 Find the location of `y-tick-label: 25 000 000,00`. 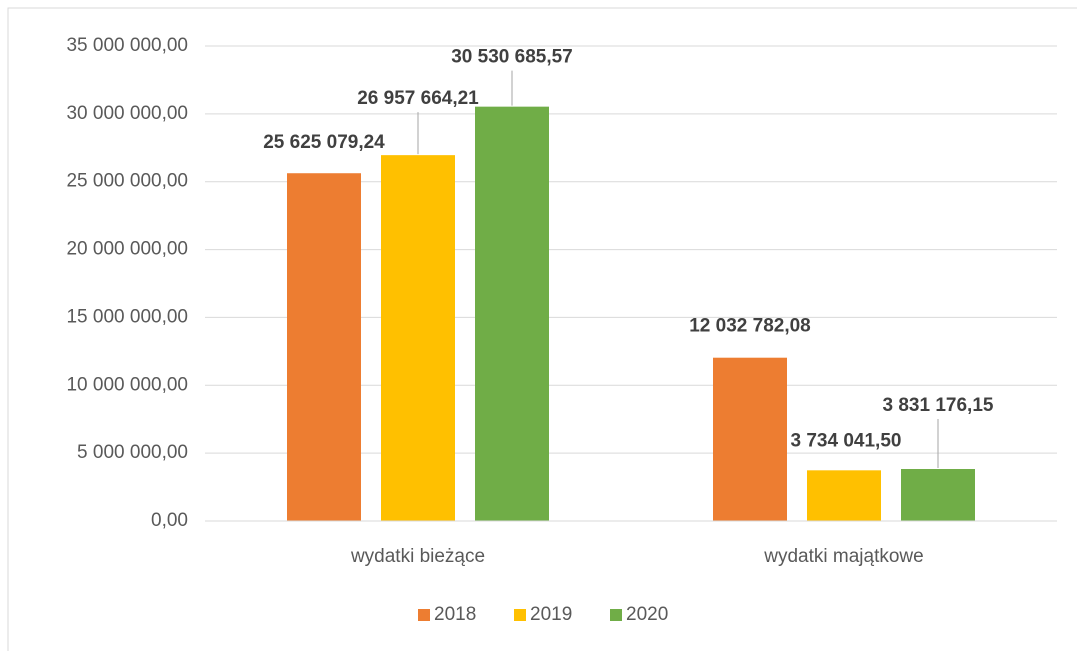

y-tick-label: 25 000 000,00 is located at coordinates (127, 181).